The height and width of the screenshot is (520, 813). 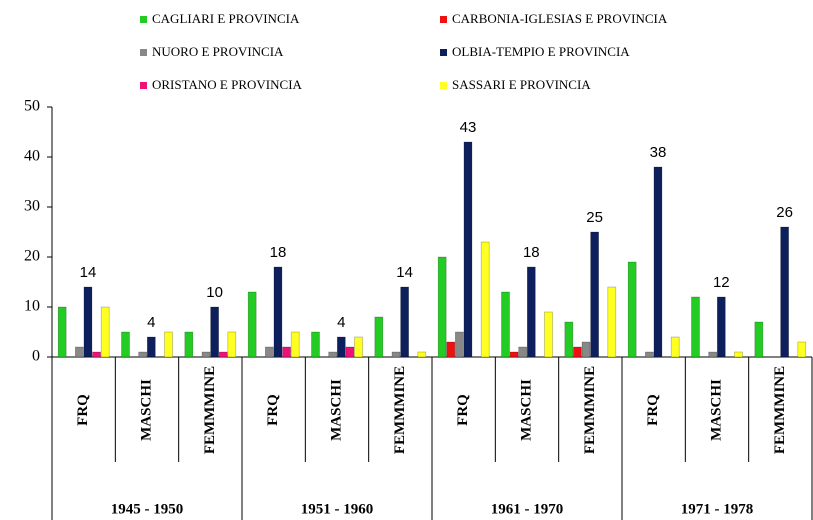 I want to click on y-tick-label: 30, so click(x=32, y=206).